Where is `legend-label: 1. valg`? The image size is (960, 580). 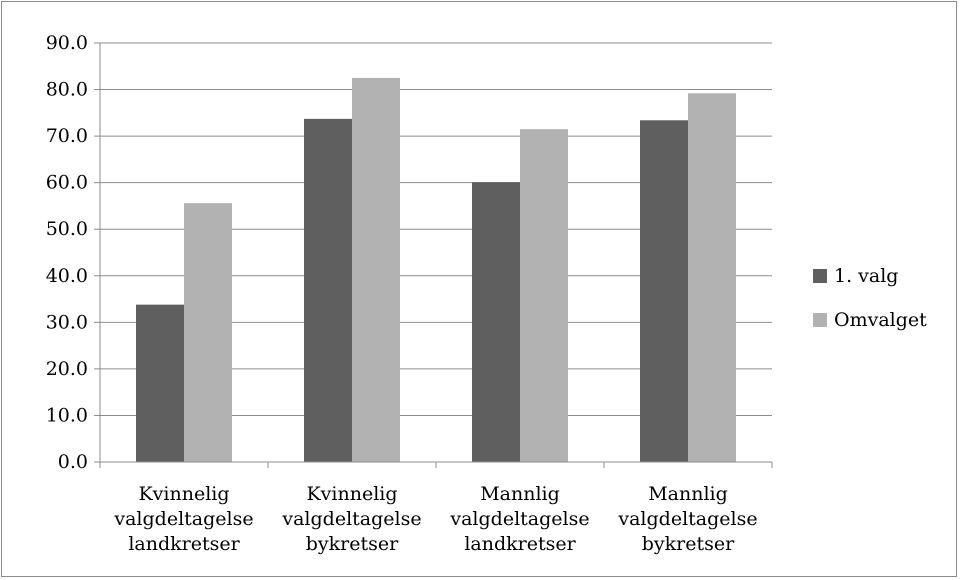
legend-label: 1. valg is located at coordinates (866, 276).